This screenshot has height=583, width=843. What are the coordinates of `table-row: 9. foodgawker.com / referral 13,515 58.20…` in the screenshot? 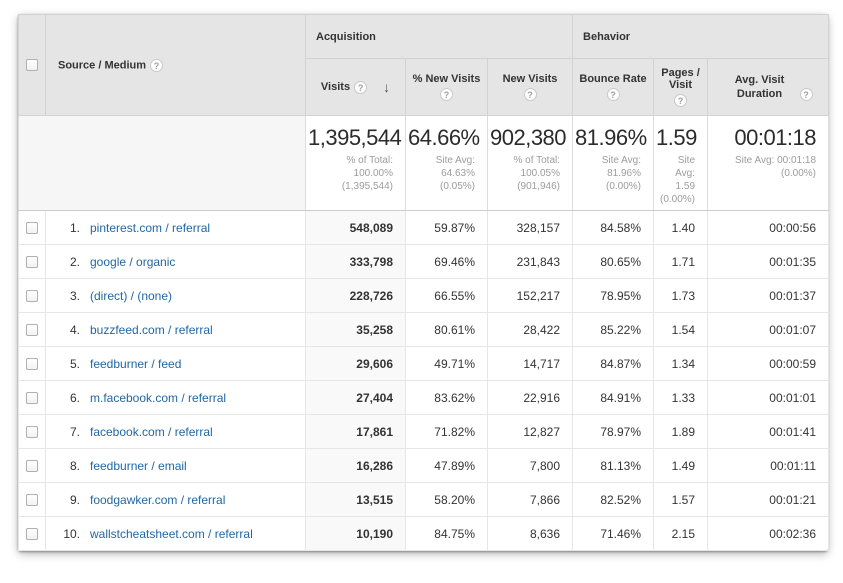 It's located at (424, 499).